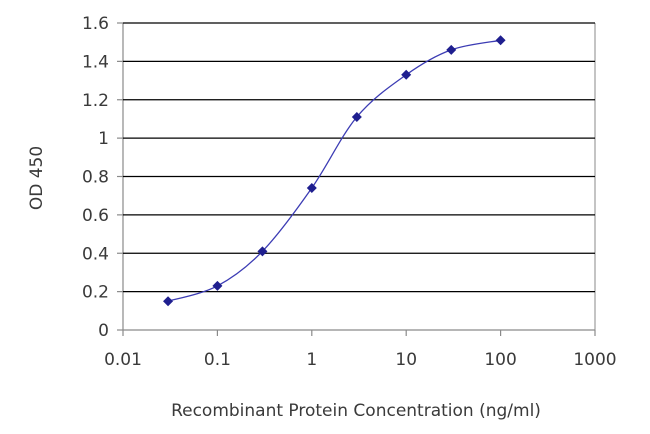 The height and width of the screenshot is (434, 650). What do you see at coordinates (103, 331) in the screenshot?
I see `y-tick-label-0: 0` at bounding box center [103, 331].